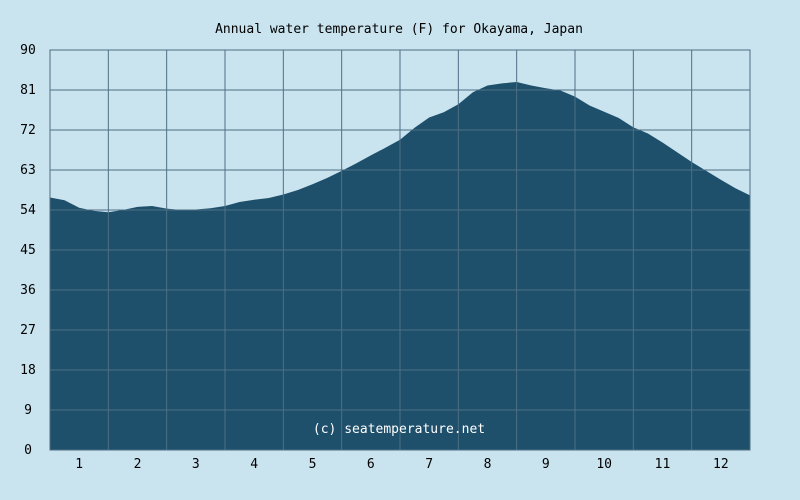 The height and width of the screenshot is (500, 800). Describe the element at coordinates (399, 429) in the screenshot. I see `watermark-text: (c) seatemperature.net` at that location.